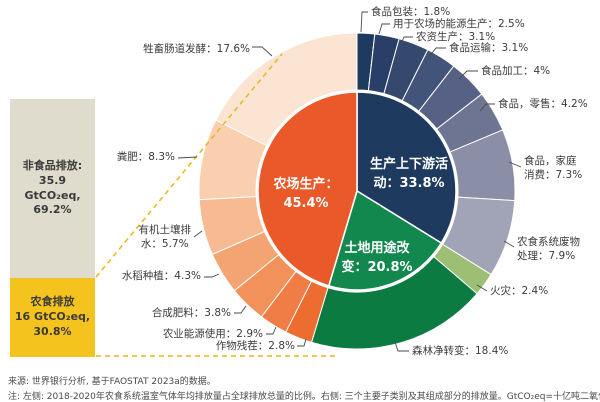  I want to click on outer-segment-label-1: 用于农场的能源生产：2.5%, so click(459, 24).